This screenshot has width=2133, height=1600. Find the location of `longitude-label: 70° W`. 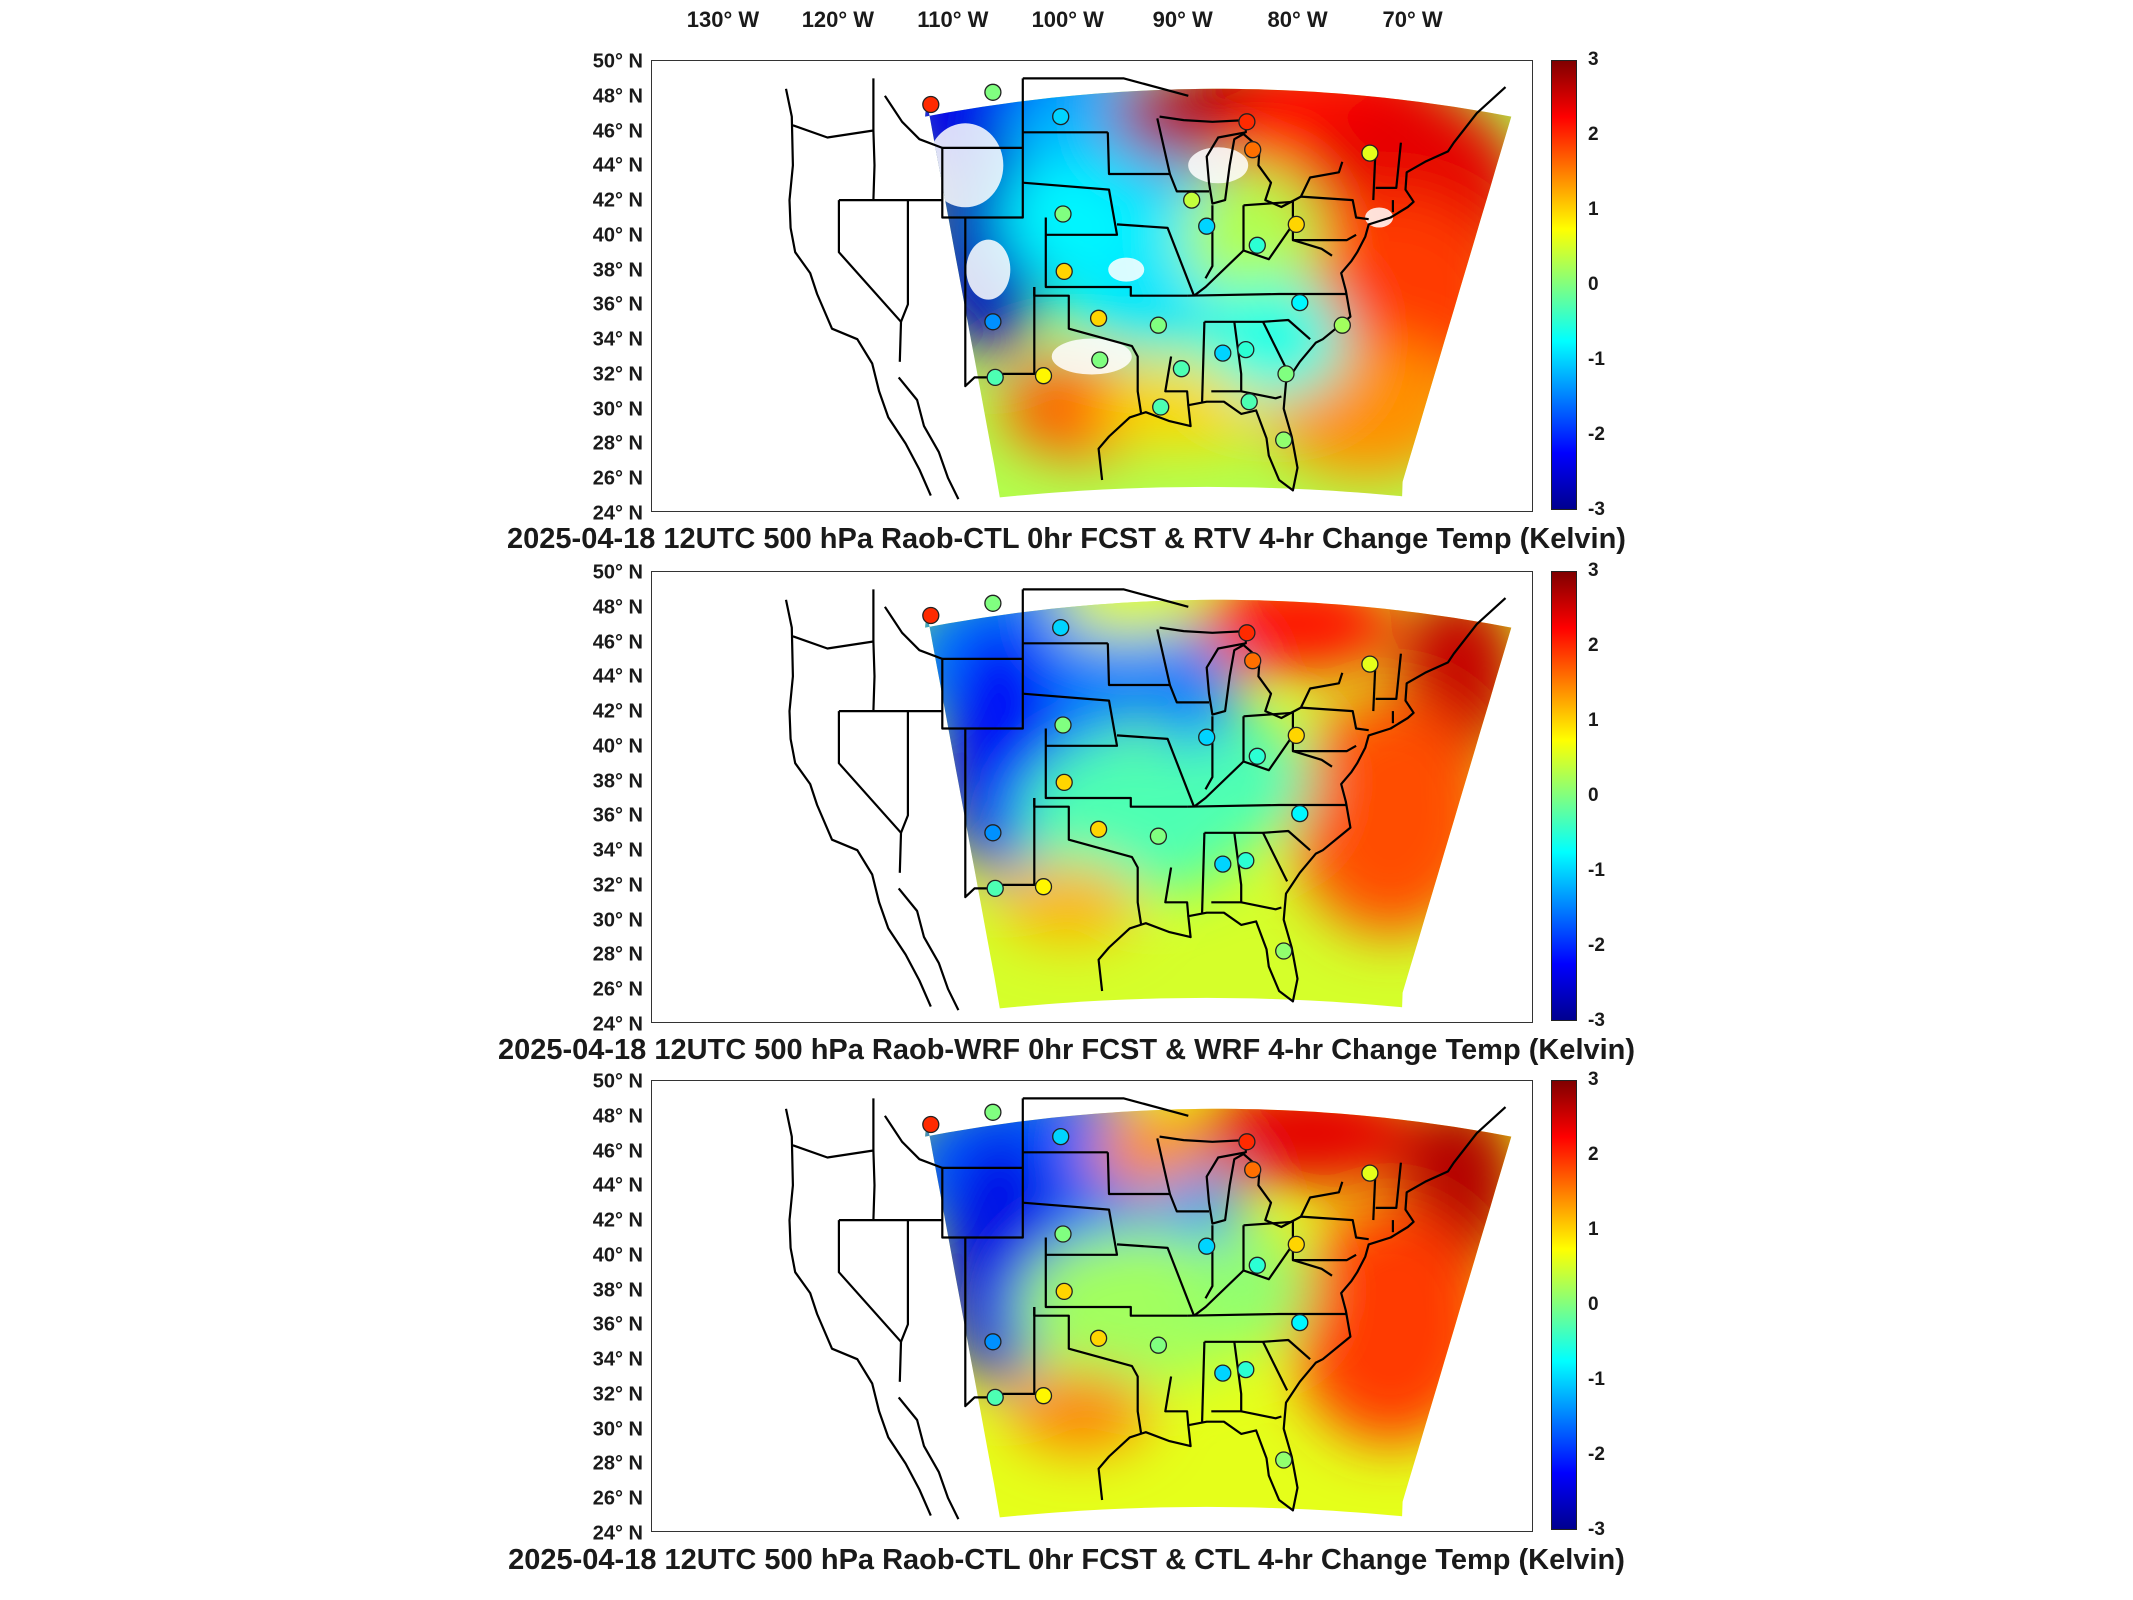

longitude-label: 70° W is located at coordinates (1412, 19).